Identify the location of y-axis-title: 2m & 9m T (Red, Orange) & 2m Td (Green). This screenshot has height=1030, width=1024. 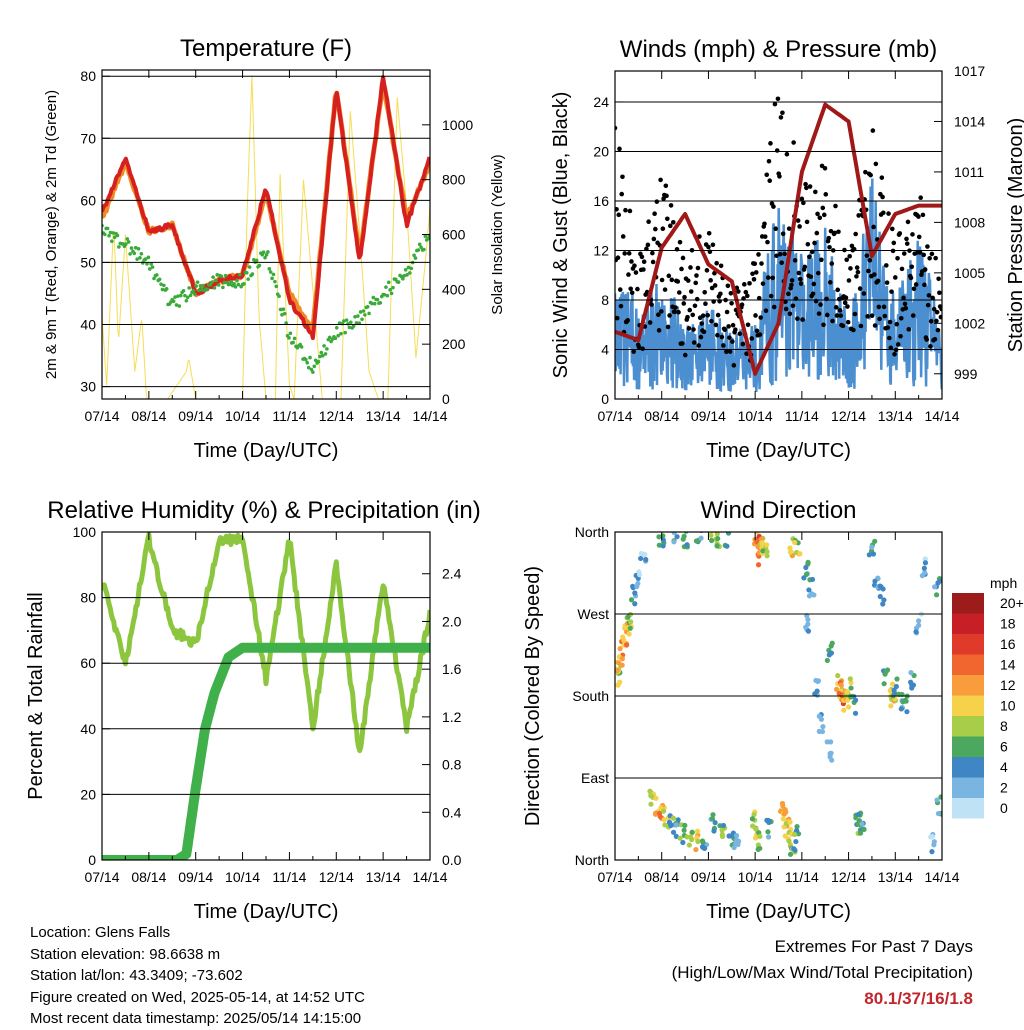
(51, 234).